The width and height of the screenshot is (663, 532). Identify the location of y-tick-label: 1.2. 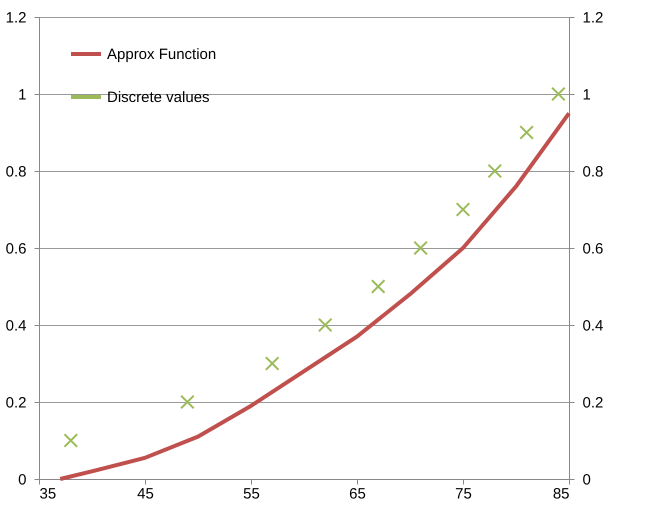
(16, 18).